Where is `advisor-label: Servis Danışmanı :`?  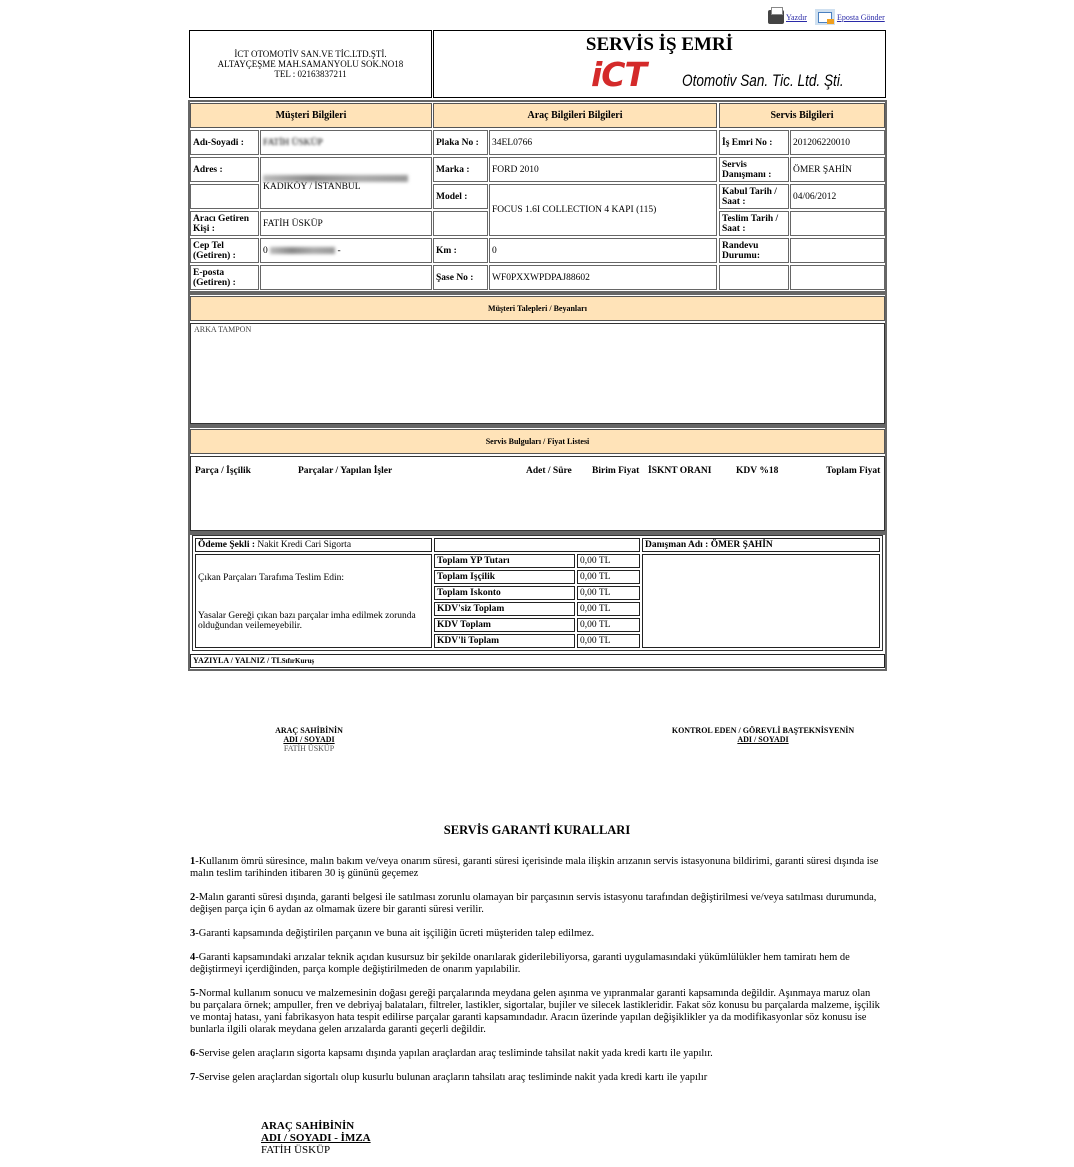 advisor-label: Servis Danışmanı : is located at coordinates (754, 169).